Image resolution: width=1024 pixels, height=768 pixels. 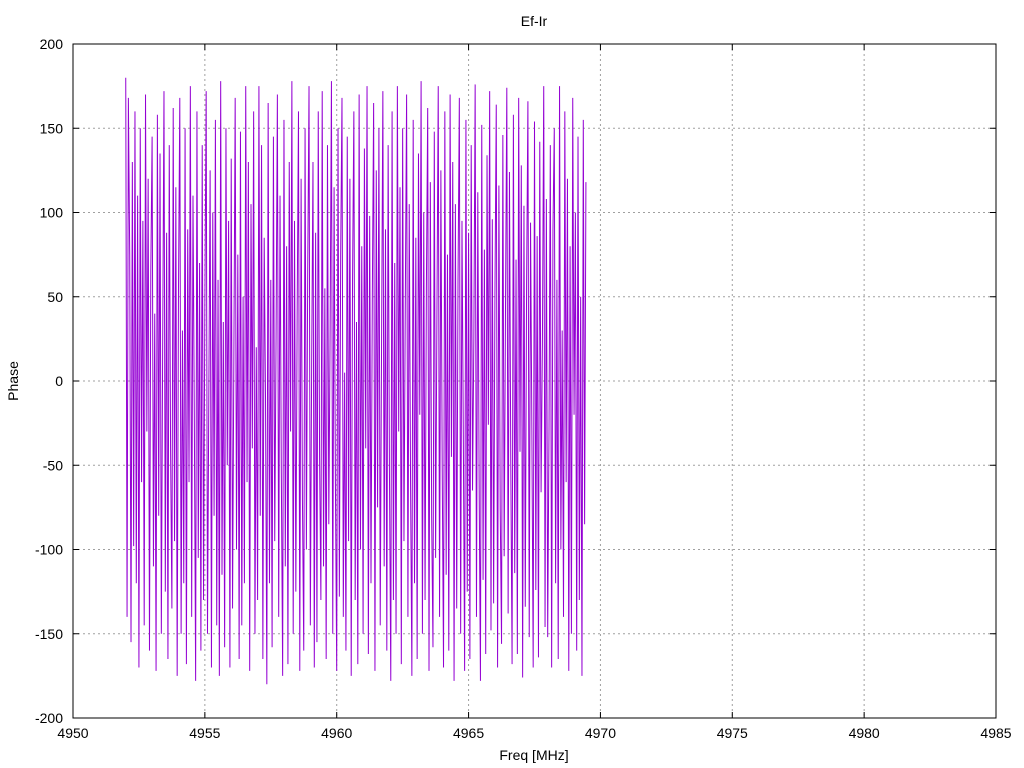 What do you see at coordinates (204, 733) in the screenshot?
I see `x-tick-label: 4955` at bounding box center [204, 733].